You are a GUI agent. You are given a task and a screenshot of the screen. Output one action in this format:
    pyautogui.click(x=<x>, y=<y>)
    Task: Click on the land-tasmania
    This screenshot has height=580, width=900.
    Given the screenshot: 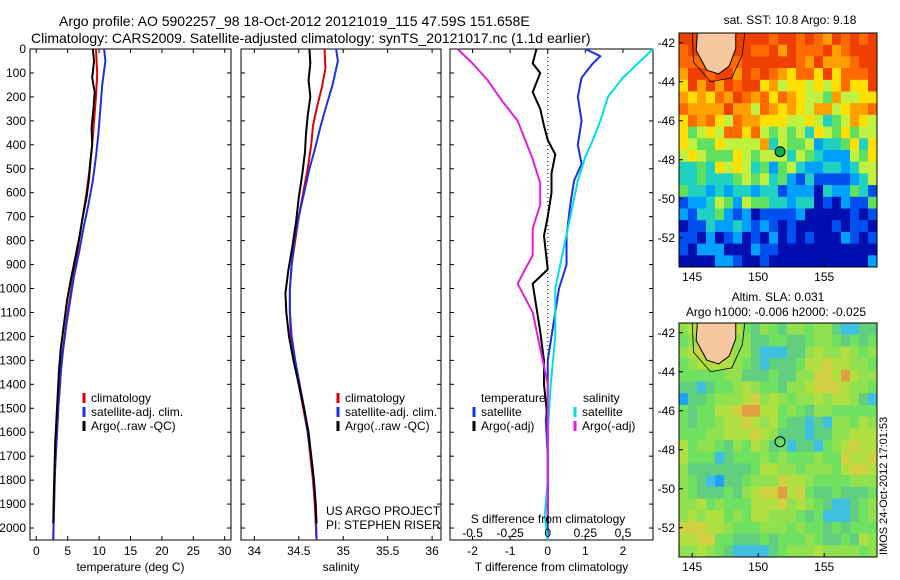 What is the action you would take?
    pyautogui.click(x=716, y=54)
    